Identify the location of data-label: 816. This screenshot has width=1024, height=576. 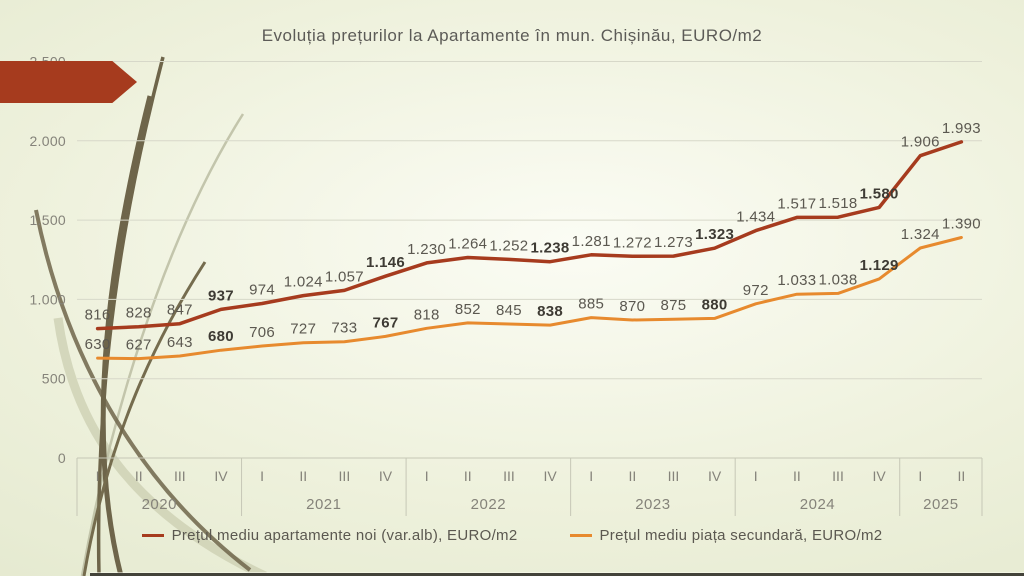
(98, 315).